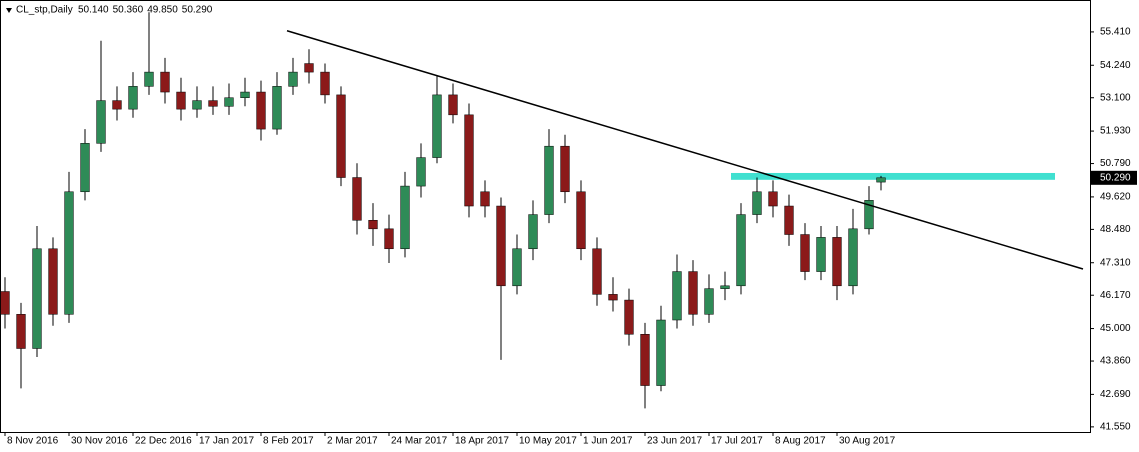  Describe the element at coordinates (197, 10) in the screenshot. I see `header-value: 50.290` at that location.